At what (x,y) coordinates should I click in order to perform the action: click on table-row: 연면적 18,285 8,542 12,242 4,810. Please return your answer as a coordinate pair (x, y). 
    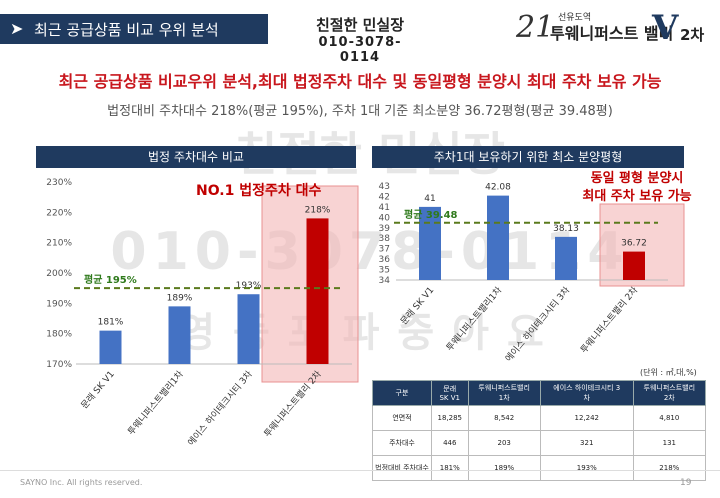
    Looking at the image, I should click on (539, 418).